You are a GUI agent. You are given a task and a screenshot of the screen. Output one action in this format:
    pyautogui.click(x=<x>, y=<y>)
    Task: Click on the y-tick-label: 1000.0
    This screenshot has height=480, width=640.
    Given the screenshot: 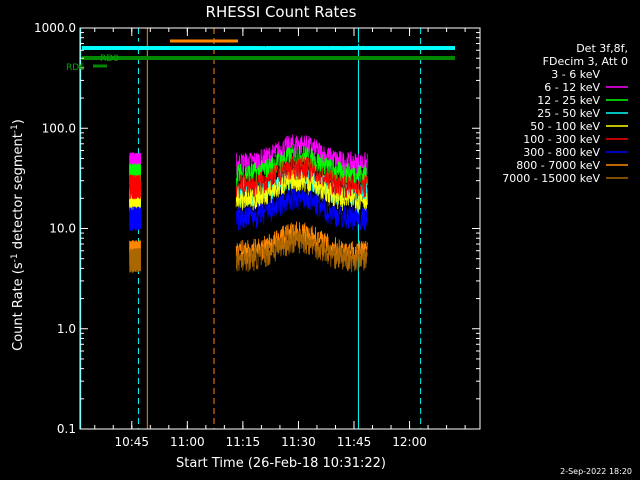 What is the action you would take?
    pyautogui.click(x=55, y=28)
    